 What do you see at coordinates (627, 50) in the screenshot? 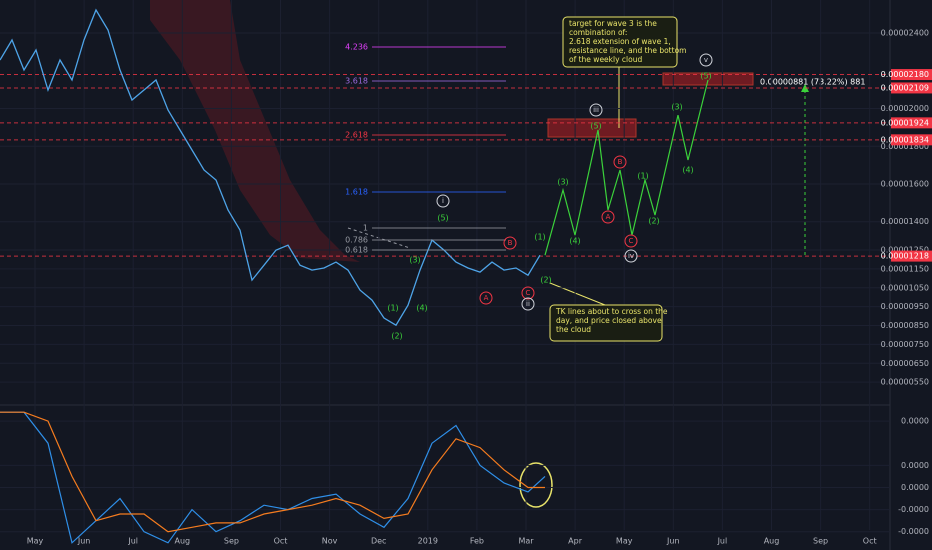
I see `note-line: resistance line, and the bottom` at bounding box center [627, 50].